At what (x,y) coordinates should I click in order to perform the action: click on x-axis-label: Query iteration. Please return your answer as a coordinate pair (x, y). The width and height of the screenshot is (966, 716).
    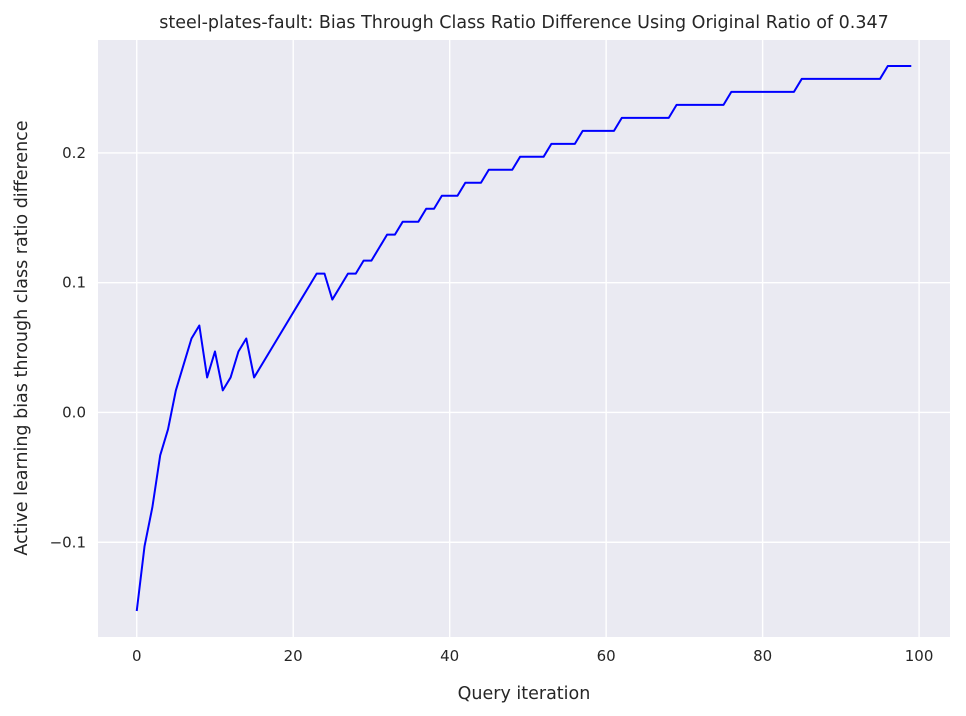
    Looking at the image, I should click on (524, 694).